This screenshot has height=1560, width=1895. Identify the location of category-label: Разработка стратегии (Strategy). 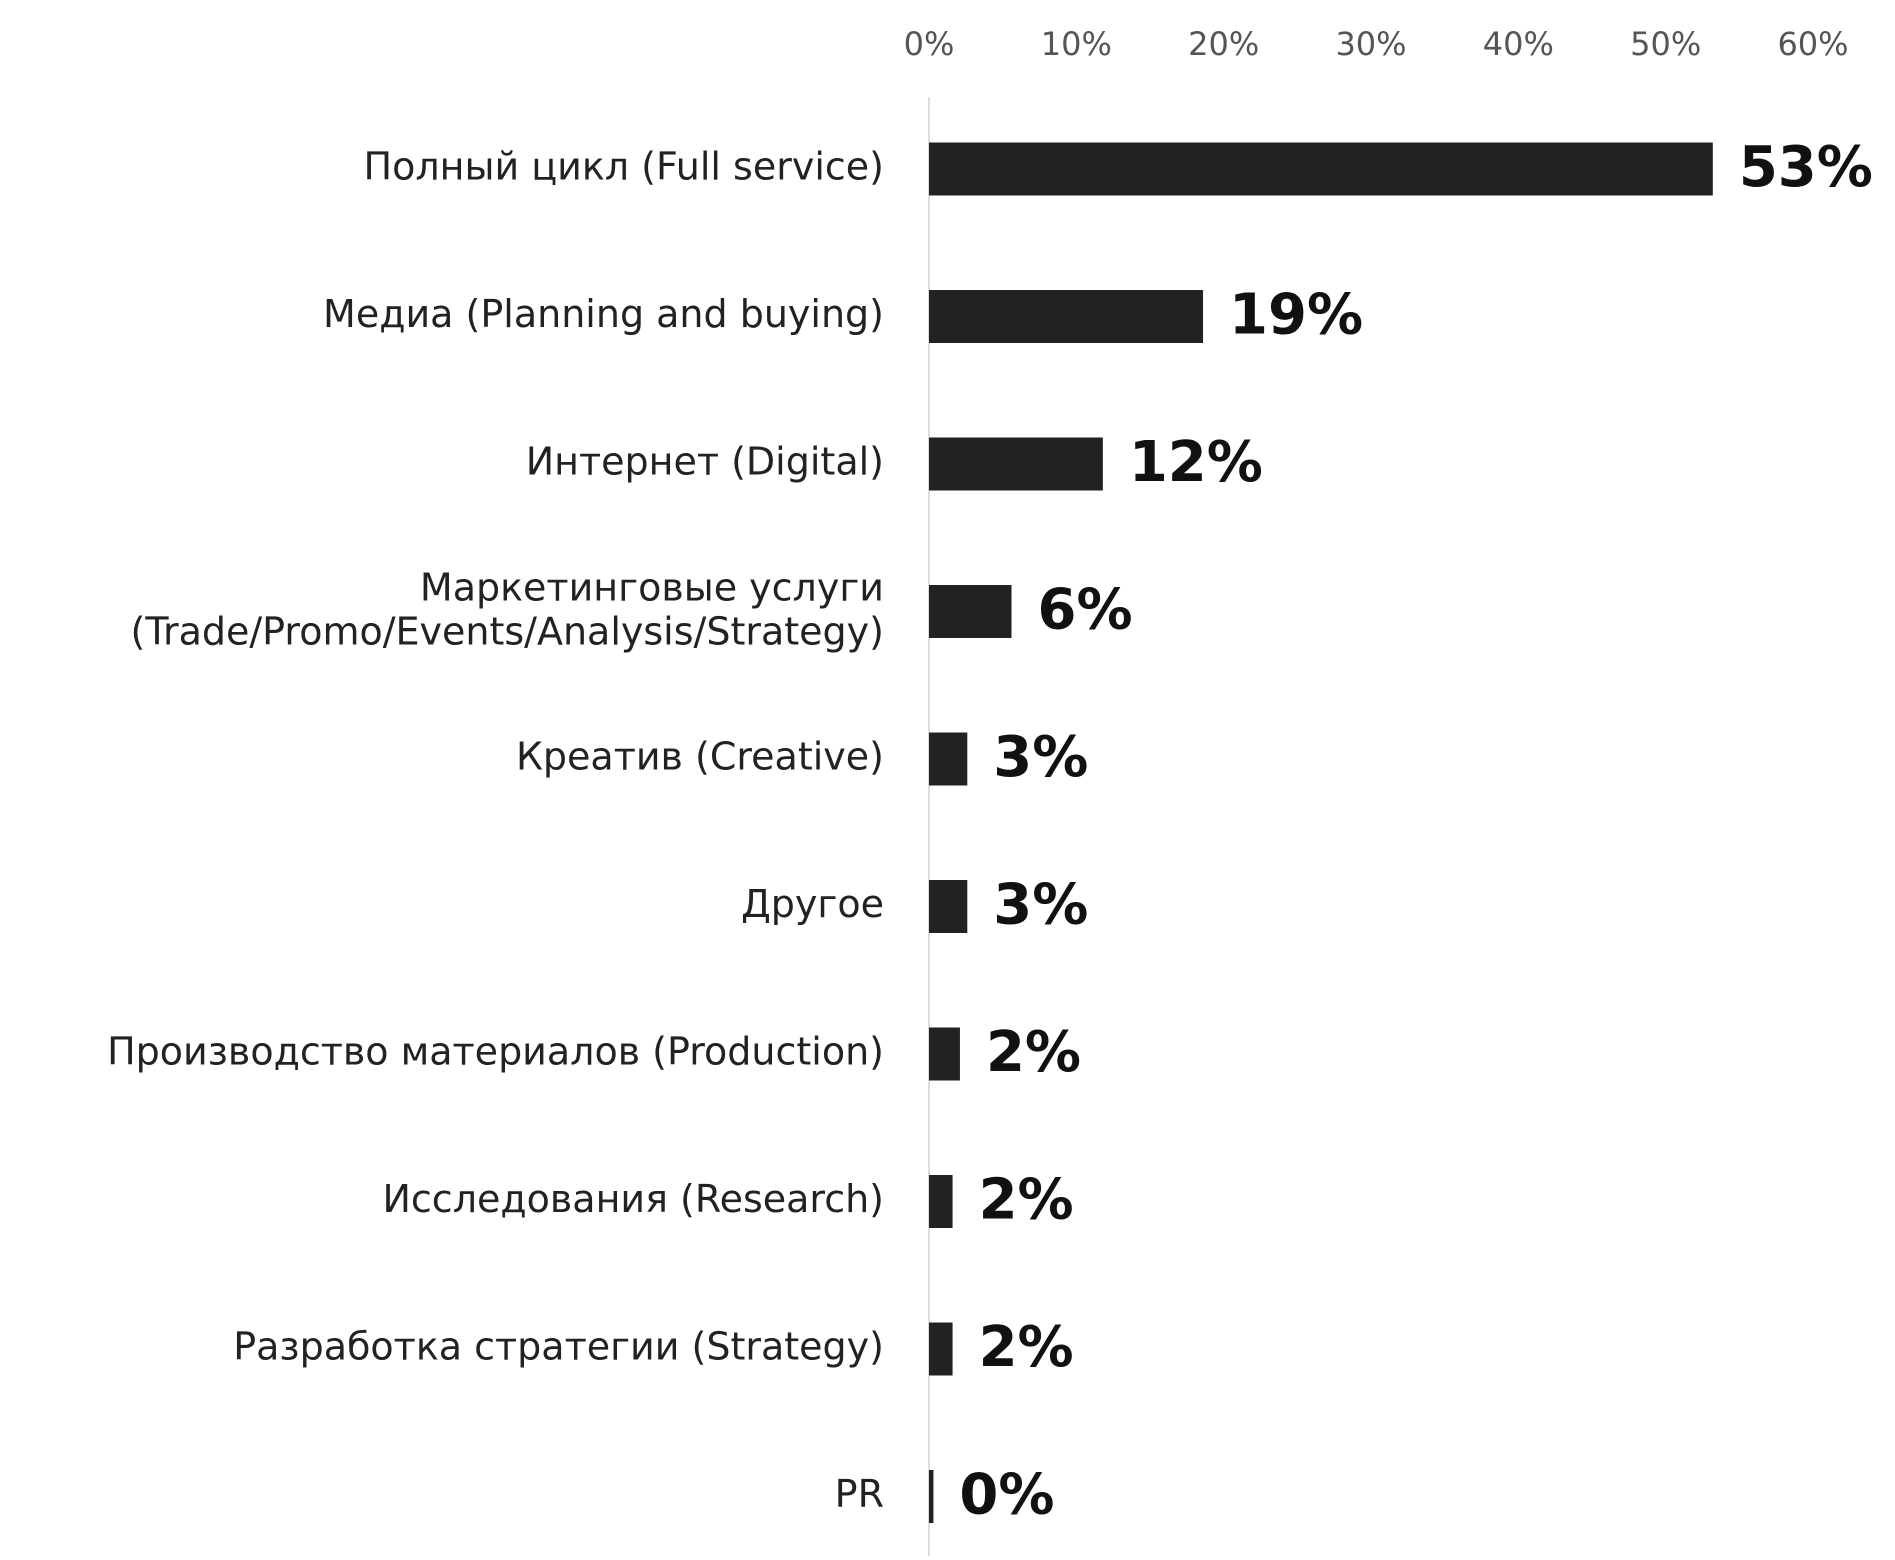
(558, 1347).